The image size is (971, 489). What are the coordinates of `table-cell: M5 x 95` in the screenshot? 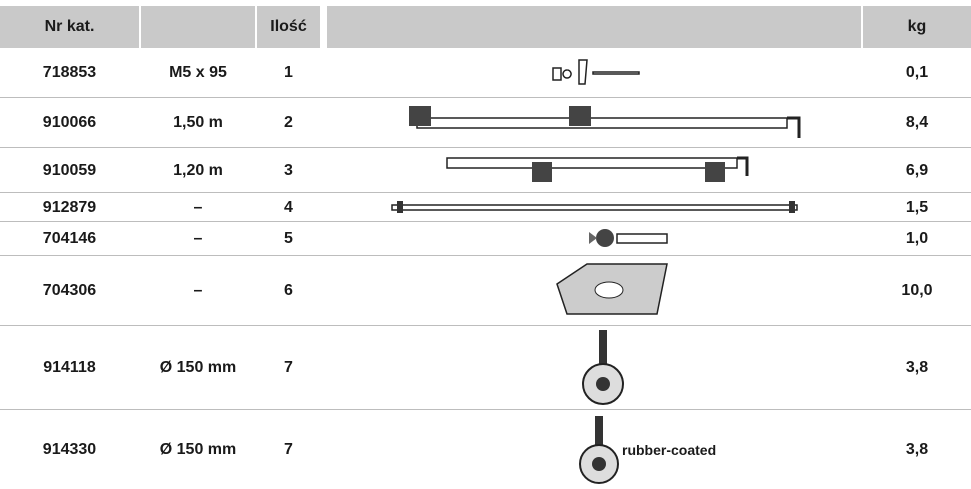 It's located at (198, 72).